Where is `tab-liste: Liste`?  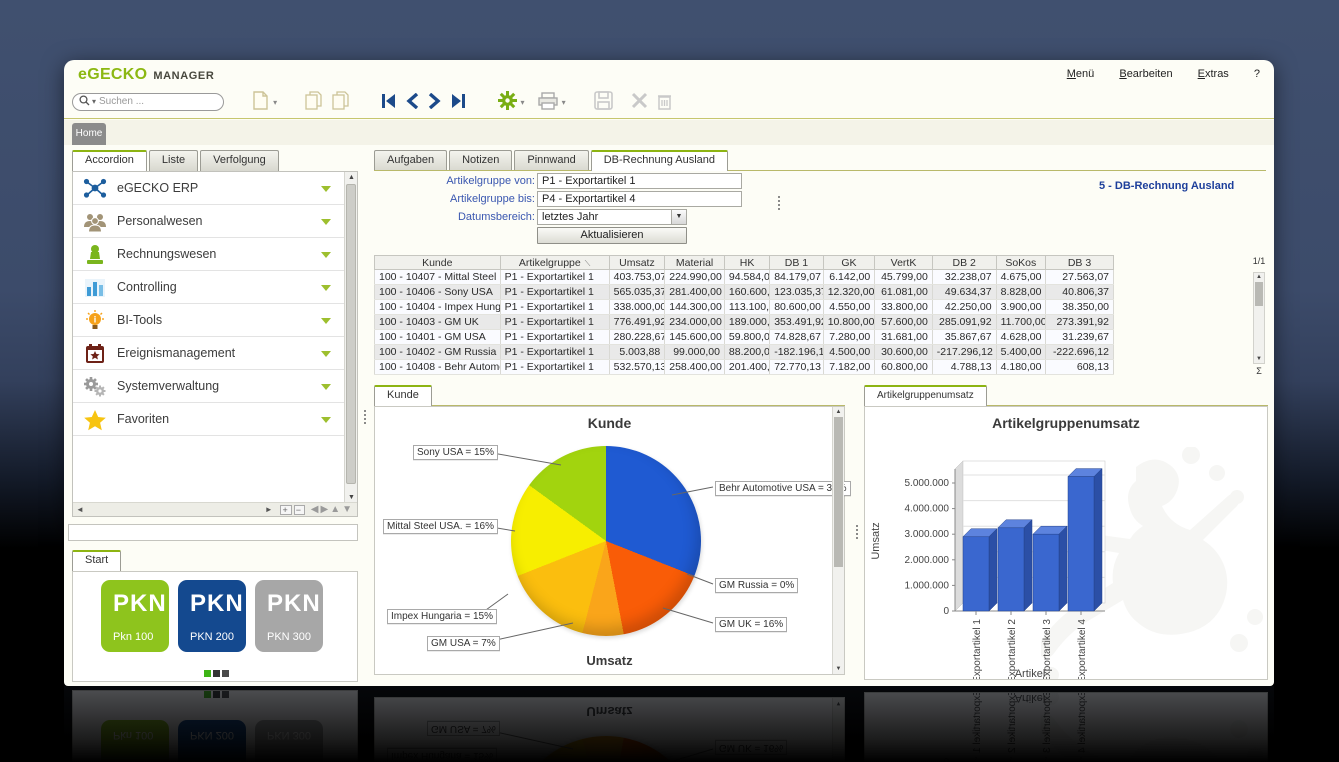
tab-liste: Liste is located at coordinates (173, 160).